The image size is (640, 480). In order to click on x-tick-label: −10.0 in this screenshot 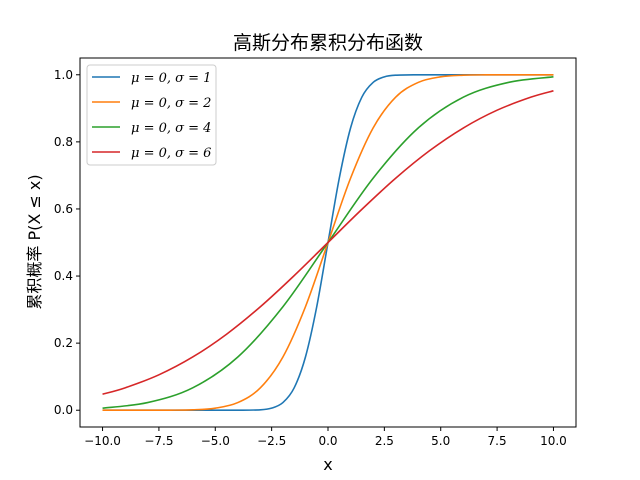, I will do `click(102, 441)`.